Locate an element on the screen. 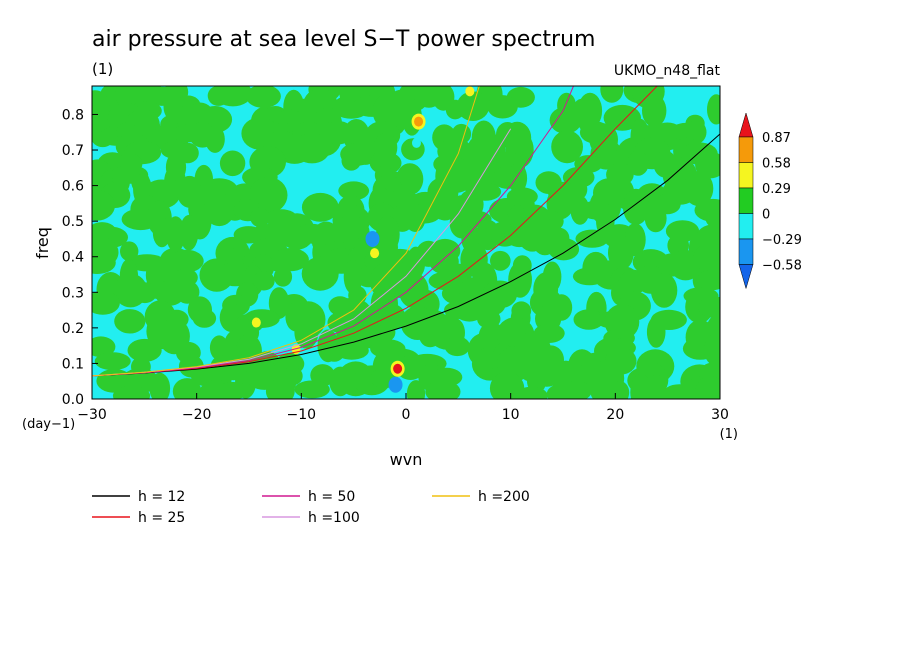  legend-label: h =100 is located at coordinates (334, 518).